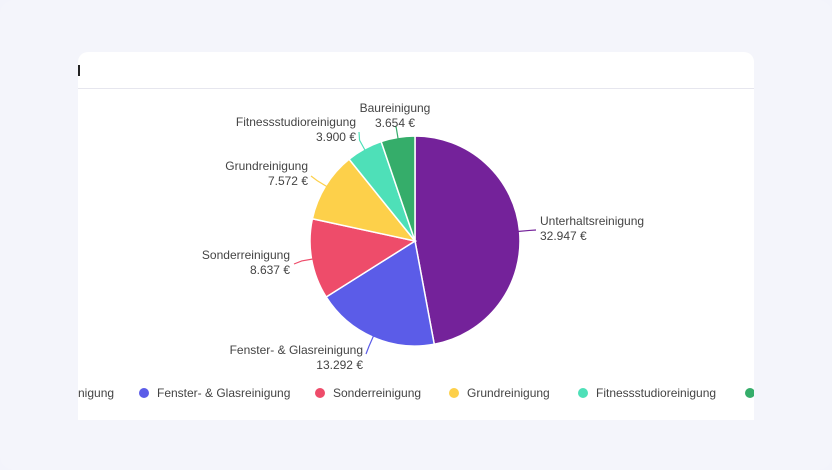 The height and width of the screenshot is (470, 832). Describe the element at coordinates (395, 123) in the screenshot. I see `slice-value-label: 3.654 €` at that location.